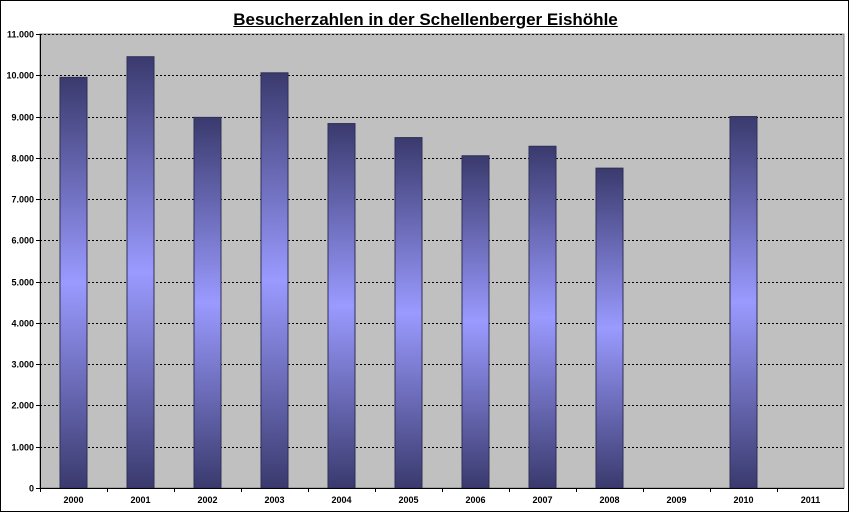 The width and height of the screenshot is (849, 512). Describe the element at coordinates (140, 272) in the screenshot. I see `bar-2001` at that location.